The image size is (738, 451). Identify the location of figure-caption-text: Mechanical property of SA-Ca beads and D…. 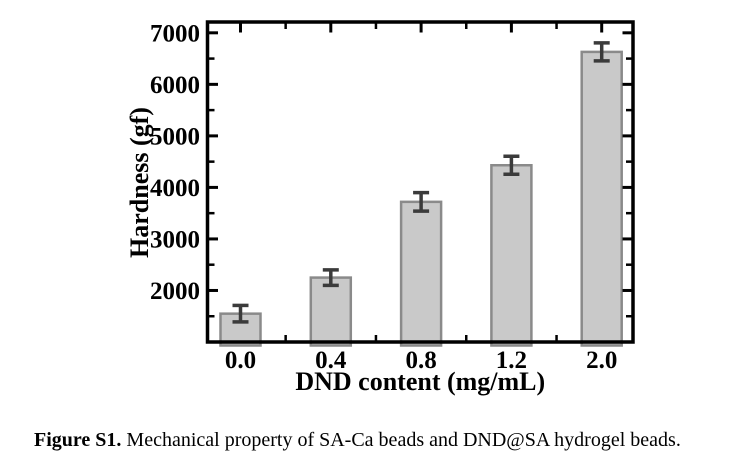
(401, 440).